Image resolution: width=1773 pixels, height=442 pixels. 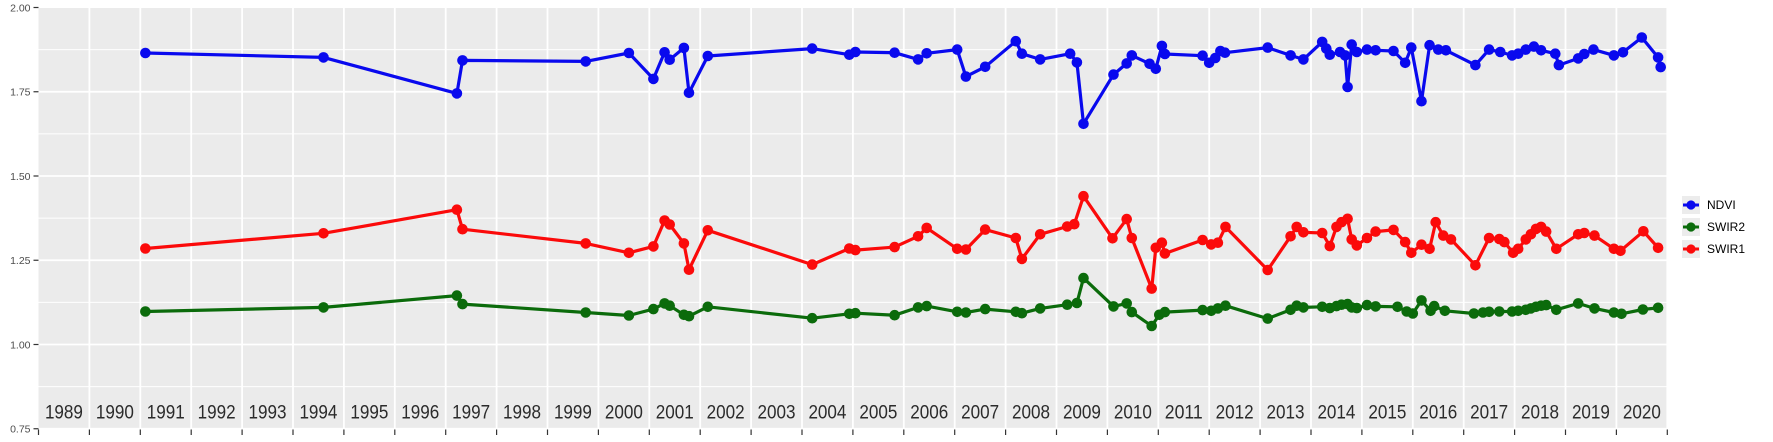 I want to click on x-tick-label: 2020, so click(x=1642, y=413).